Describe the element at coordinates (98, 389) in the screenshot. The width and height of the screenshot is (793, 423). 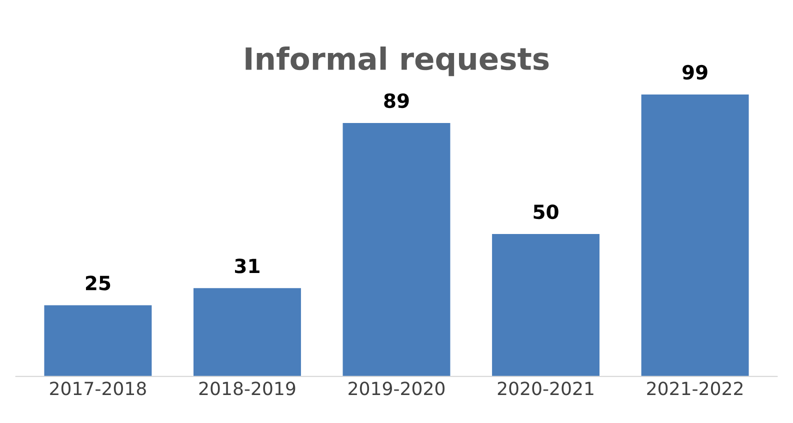
I see `x-tick-label: 2017-2018` at that location.